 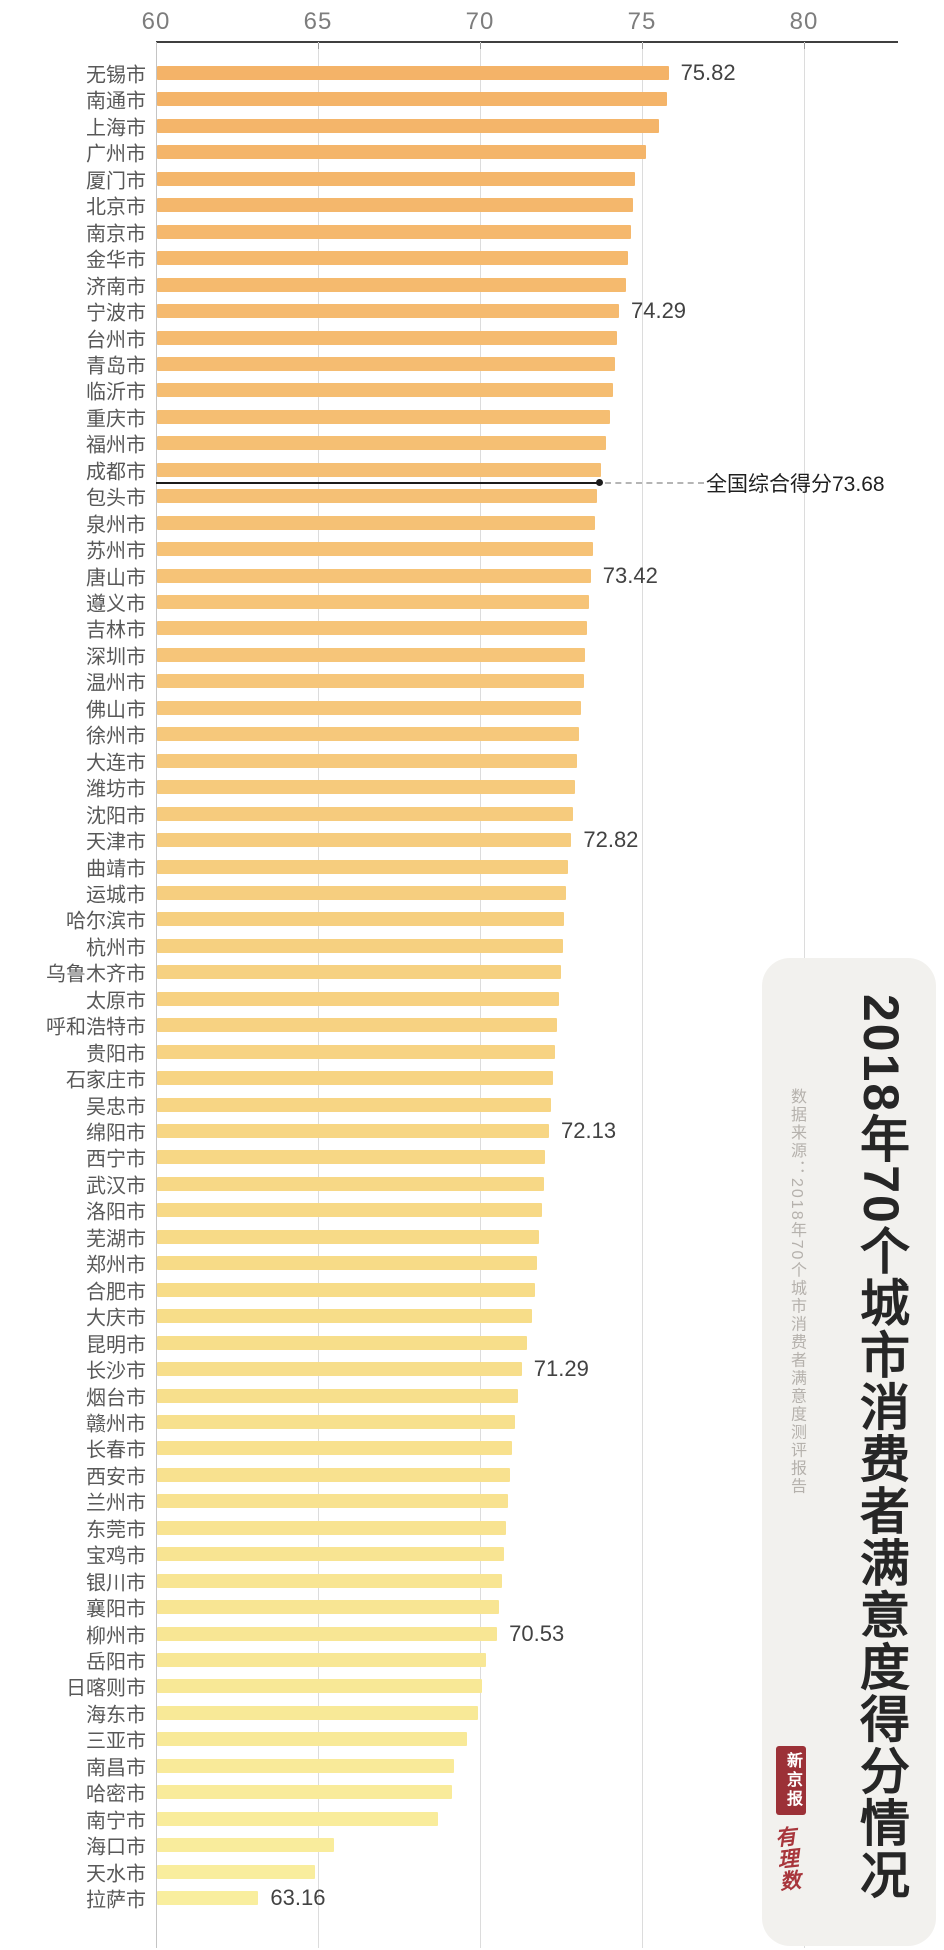 What do you see at coordinates (472, 1186) in the screenshot?
I see `bar-row: 武汉市` at bounding box center [472, 1186].